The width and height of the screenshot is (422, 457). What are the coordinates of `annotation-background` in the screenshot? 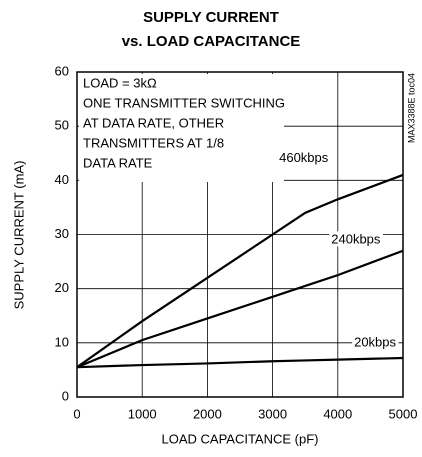 It's located at (181, 128).